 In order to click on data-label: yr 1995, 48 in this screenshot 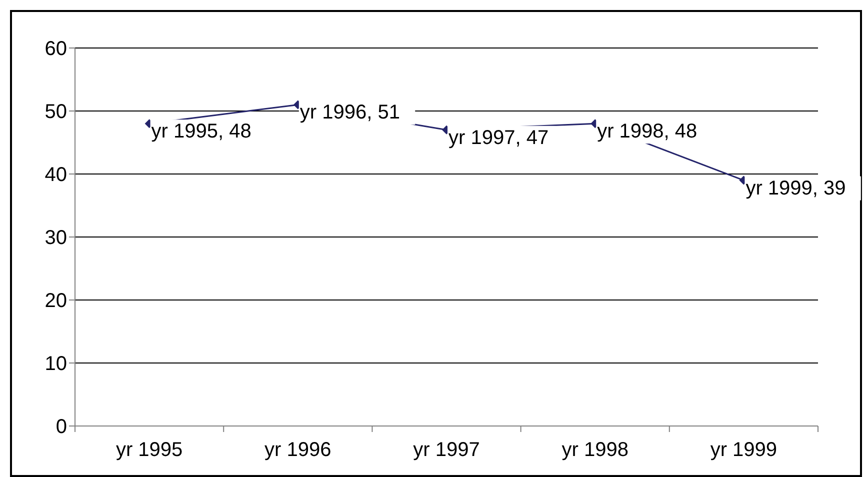, I will do `click(201, 131)`.